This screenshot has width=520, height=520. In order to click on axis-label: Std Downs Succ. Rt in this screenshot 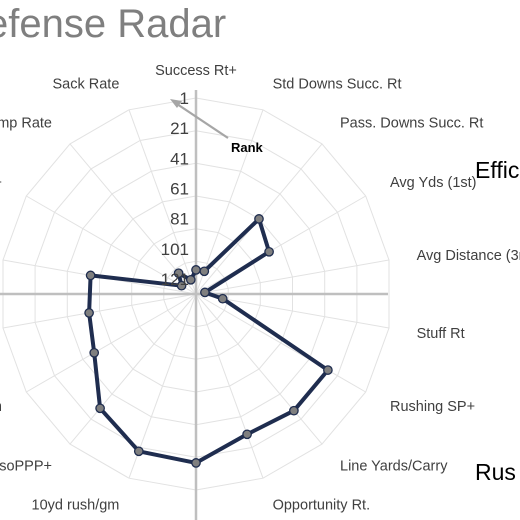, I will do `click(337, 85)`.